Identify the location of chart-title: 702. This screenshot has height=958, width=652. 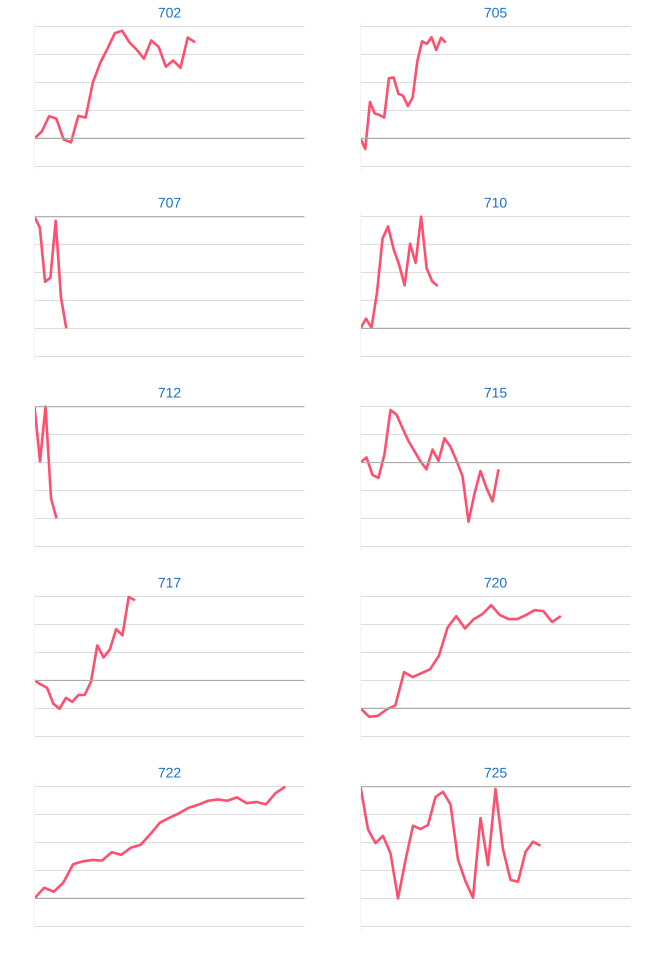
(170, 12).